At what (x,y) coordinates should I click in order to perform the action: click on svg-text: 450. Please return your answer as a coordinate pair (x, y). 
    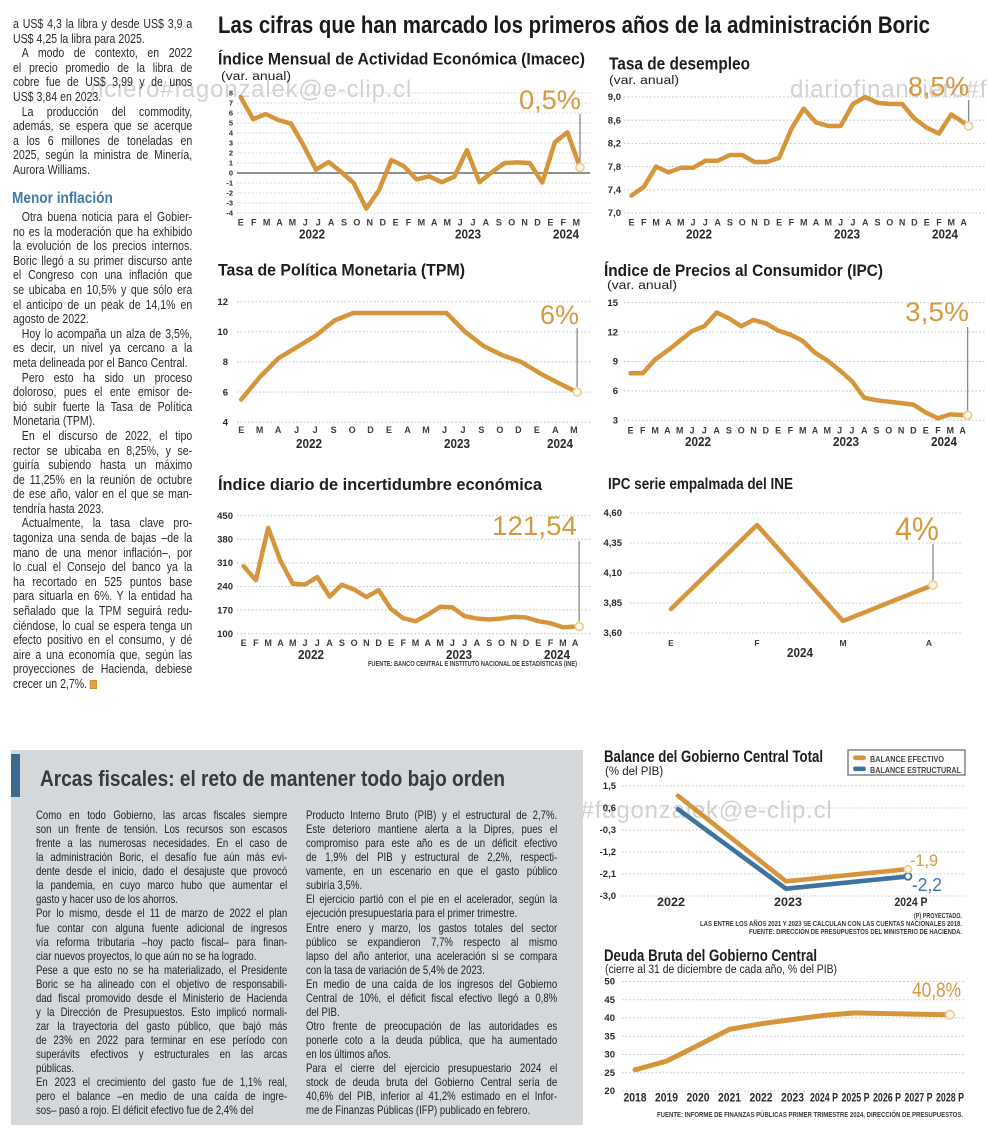
    Looking at the image, I should click on (225, 516).